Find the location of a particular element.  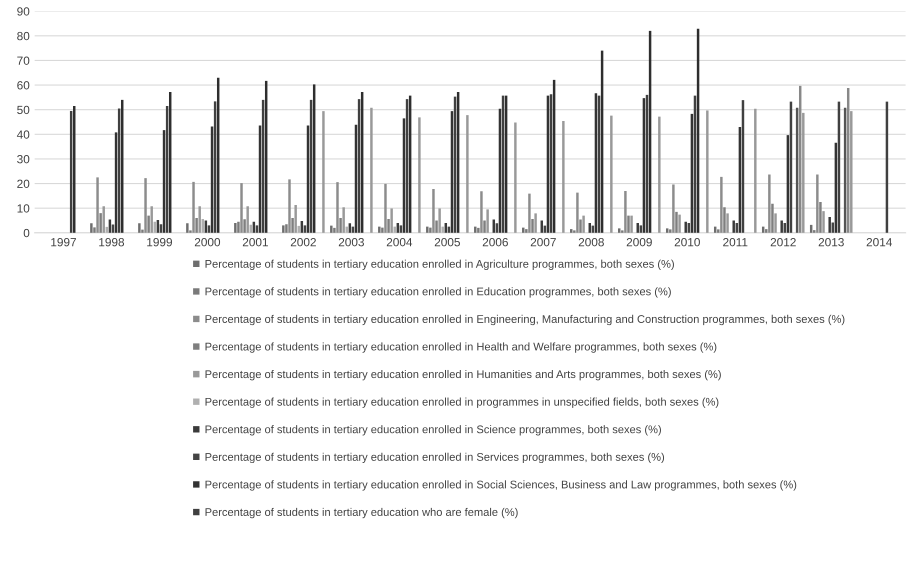

y-tick-label: 30 is located at coordinates (23, 159).